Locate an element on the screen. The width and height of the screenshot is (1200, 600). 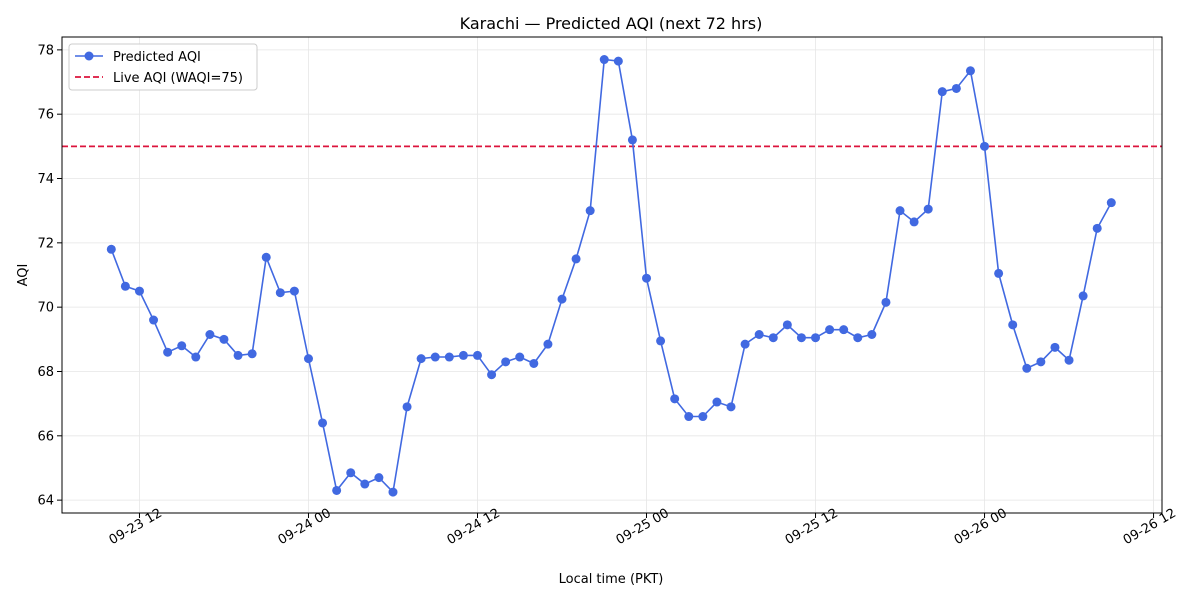
y-tick-label: 66 is located at coordinates (45, 436).